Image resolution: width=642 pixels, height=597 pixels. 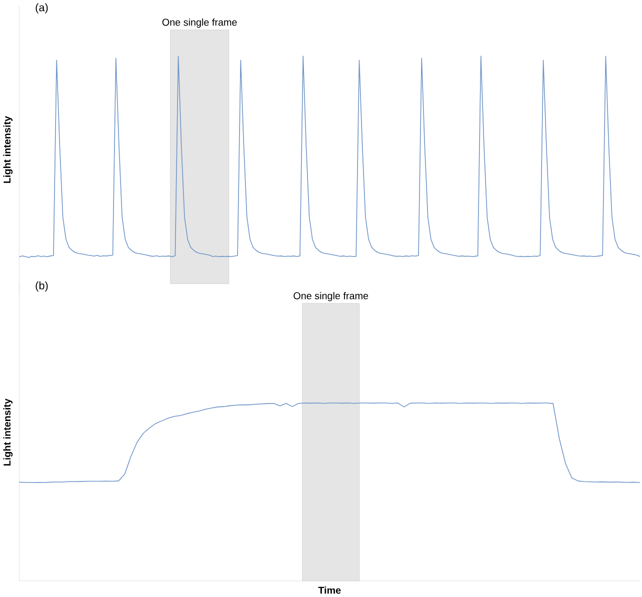 I want to click on chart-title: (a), so click(x=42, y=8).